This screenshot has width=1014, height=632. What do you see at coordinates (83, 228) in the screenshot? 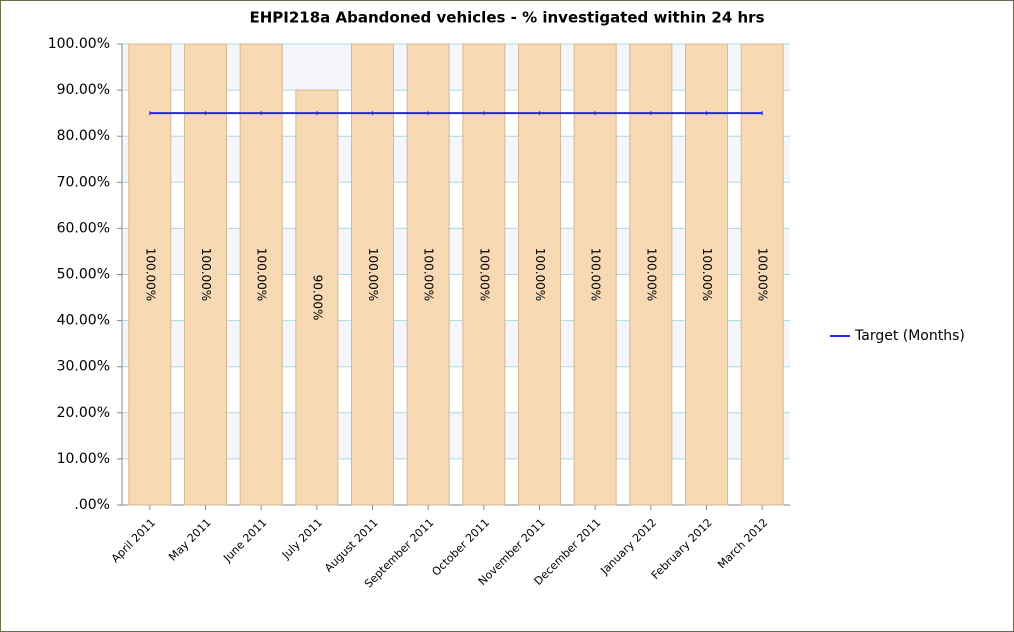
I see `y-tick-label: 60.00%` at bounding box center [83, 228].